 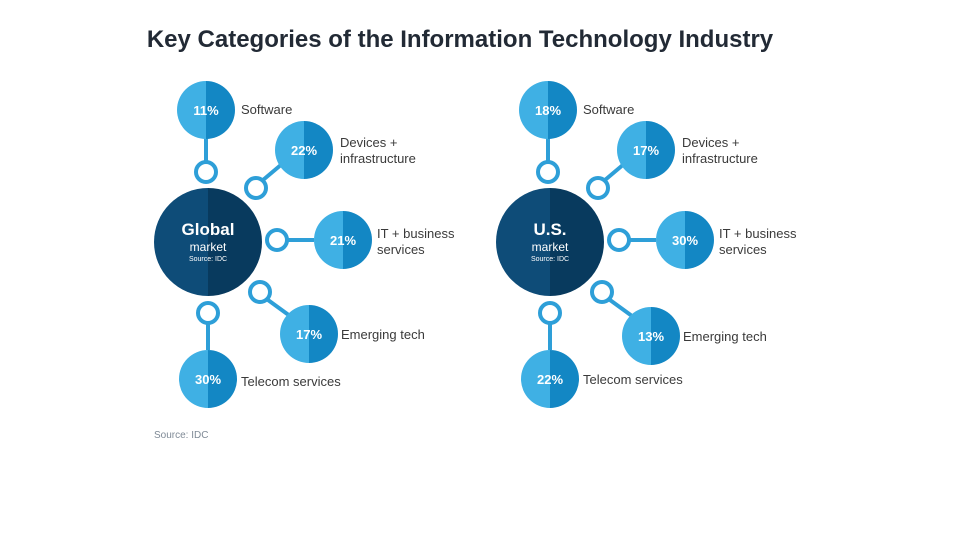 I want to click on hub-title: U.S., so click(x=550, y=229).